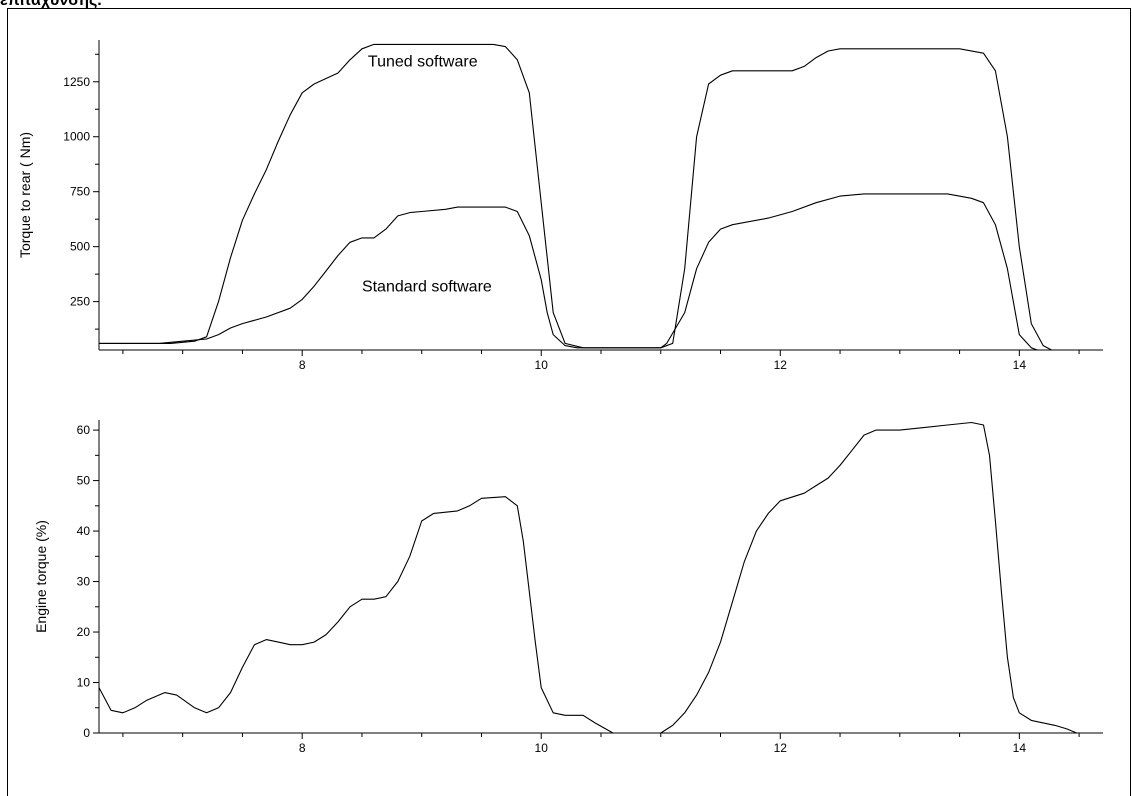  What do you see at coordinates (25, 195) in the screenshot?
I see `y-axis-label: Torque to rear ( Nm)` at bounding box center [25, 195].